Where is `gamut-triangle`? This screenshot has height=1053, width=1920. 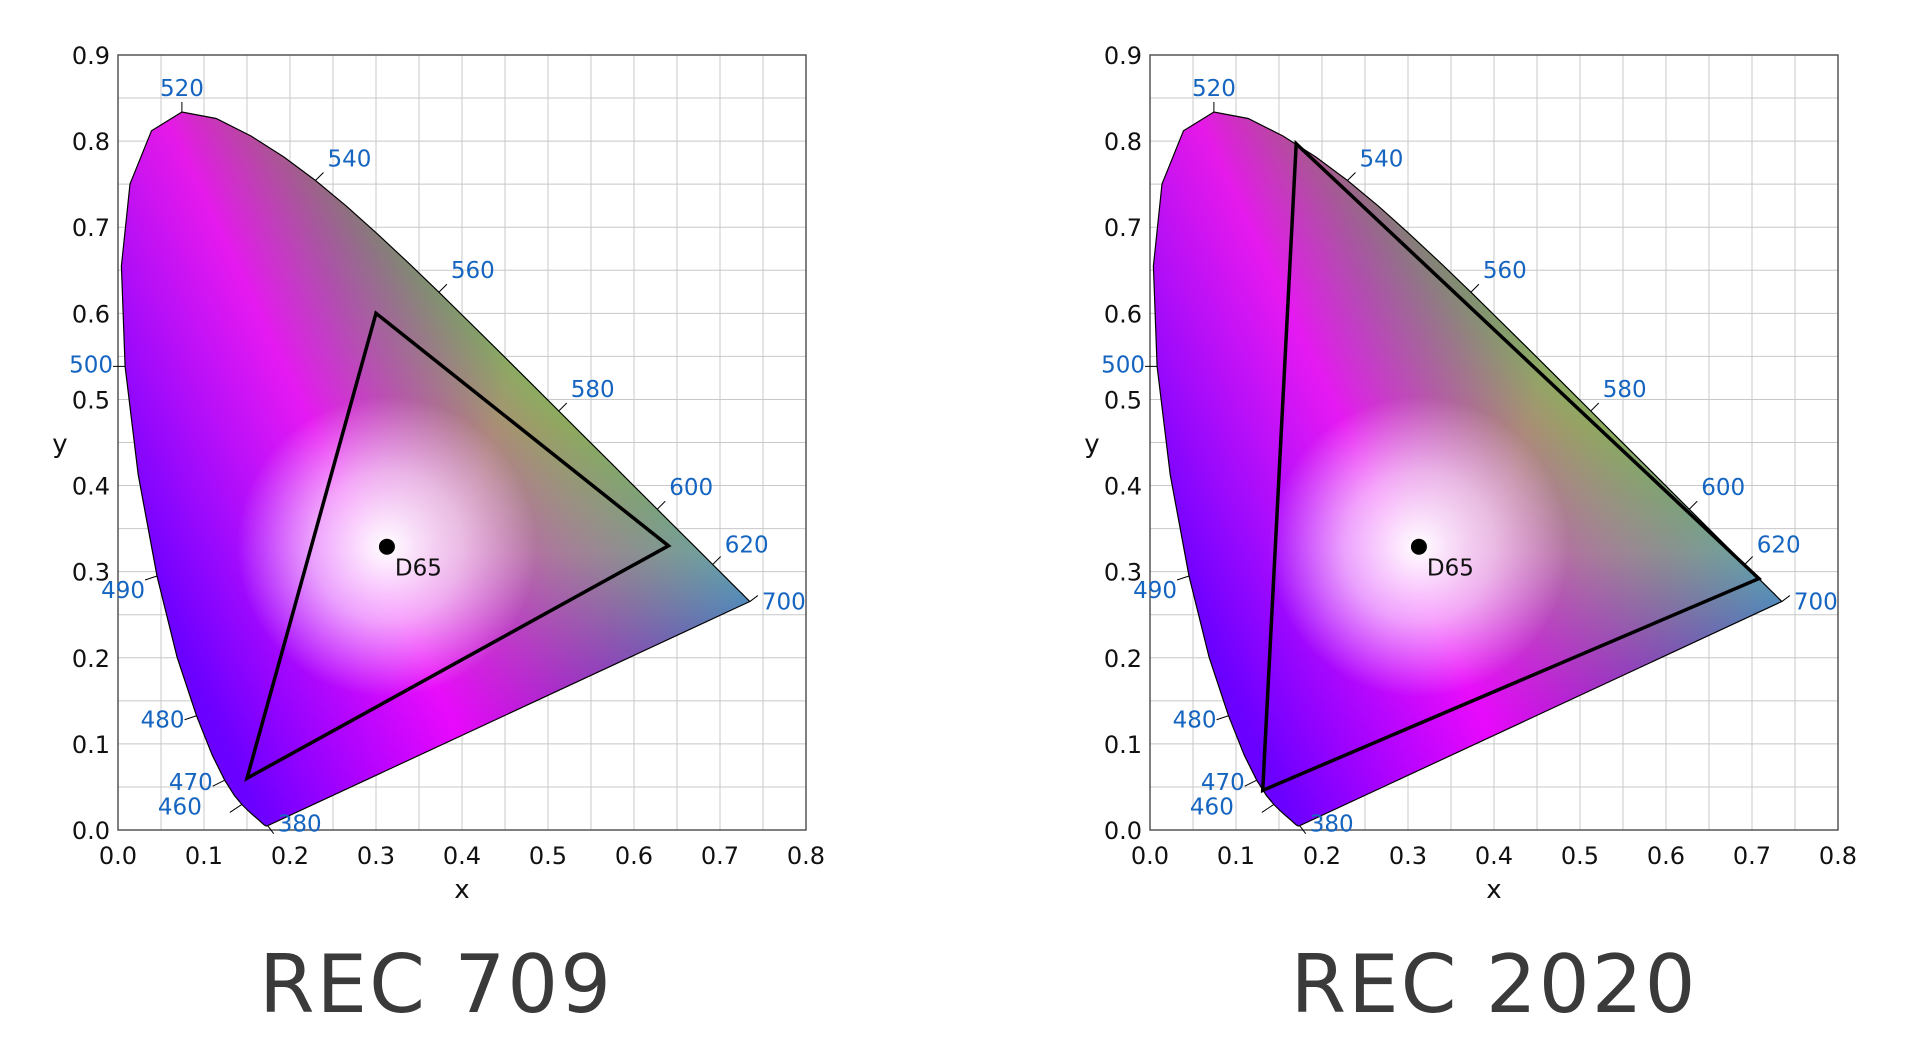 gamut-triangle is located at coordinates (458, 546).